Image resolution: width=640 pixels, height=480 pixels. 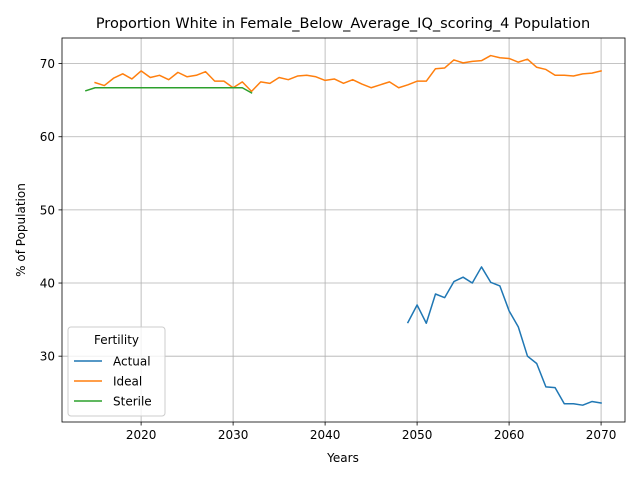 What do you see at coordinates (21, 230) in the screenshot?
I see `y-axis-label: % of Population` at bounding box center [21, 230].